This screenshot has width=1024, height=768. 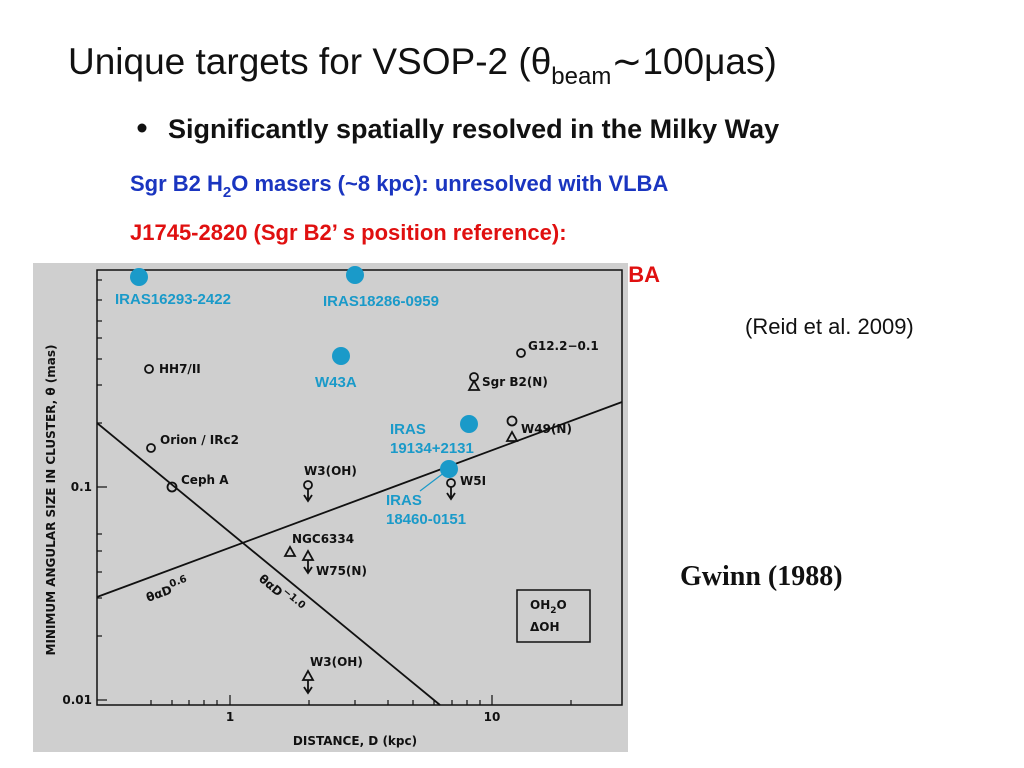 What do you see at coordinates (323, 539) in the screenshot?
I see `source-label: NGC6334` at bounding box center [323, 539].